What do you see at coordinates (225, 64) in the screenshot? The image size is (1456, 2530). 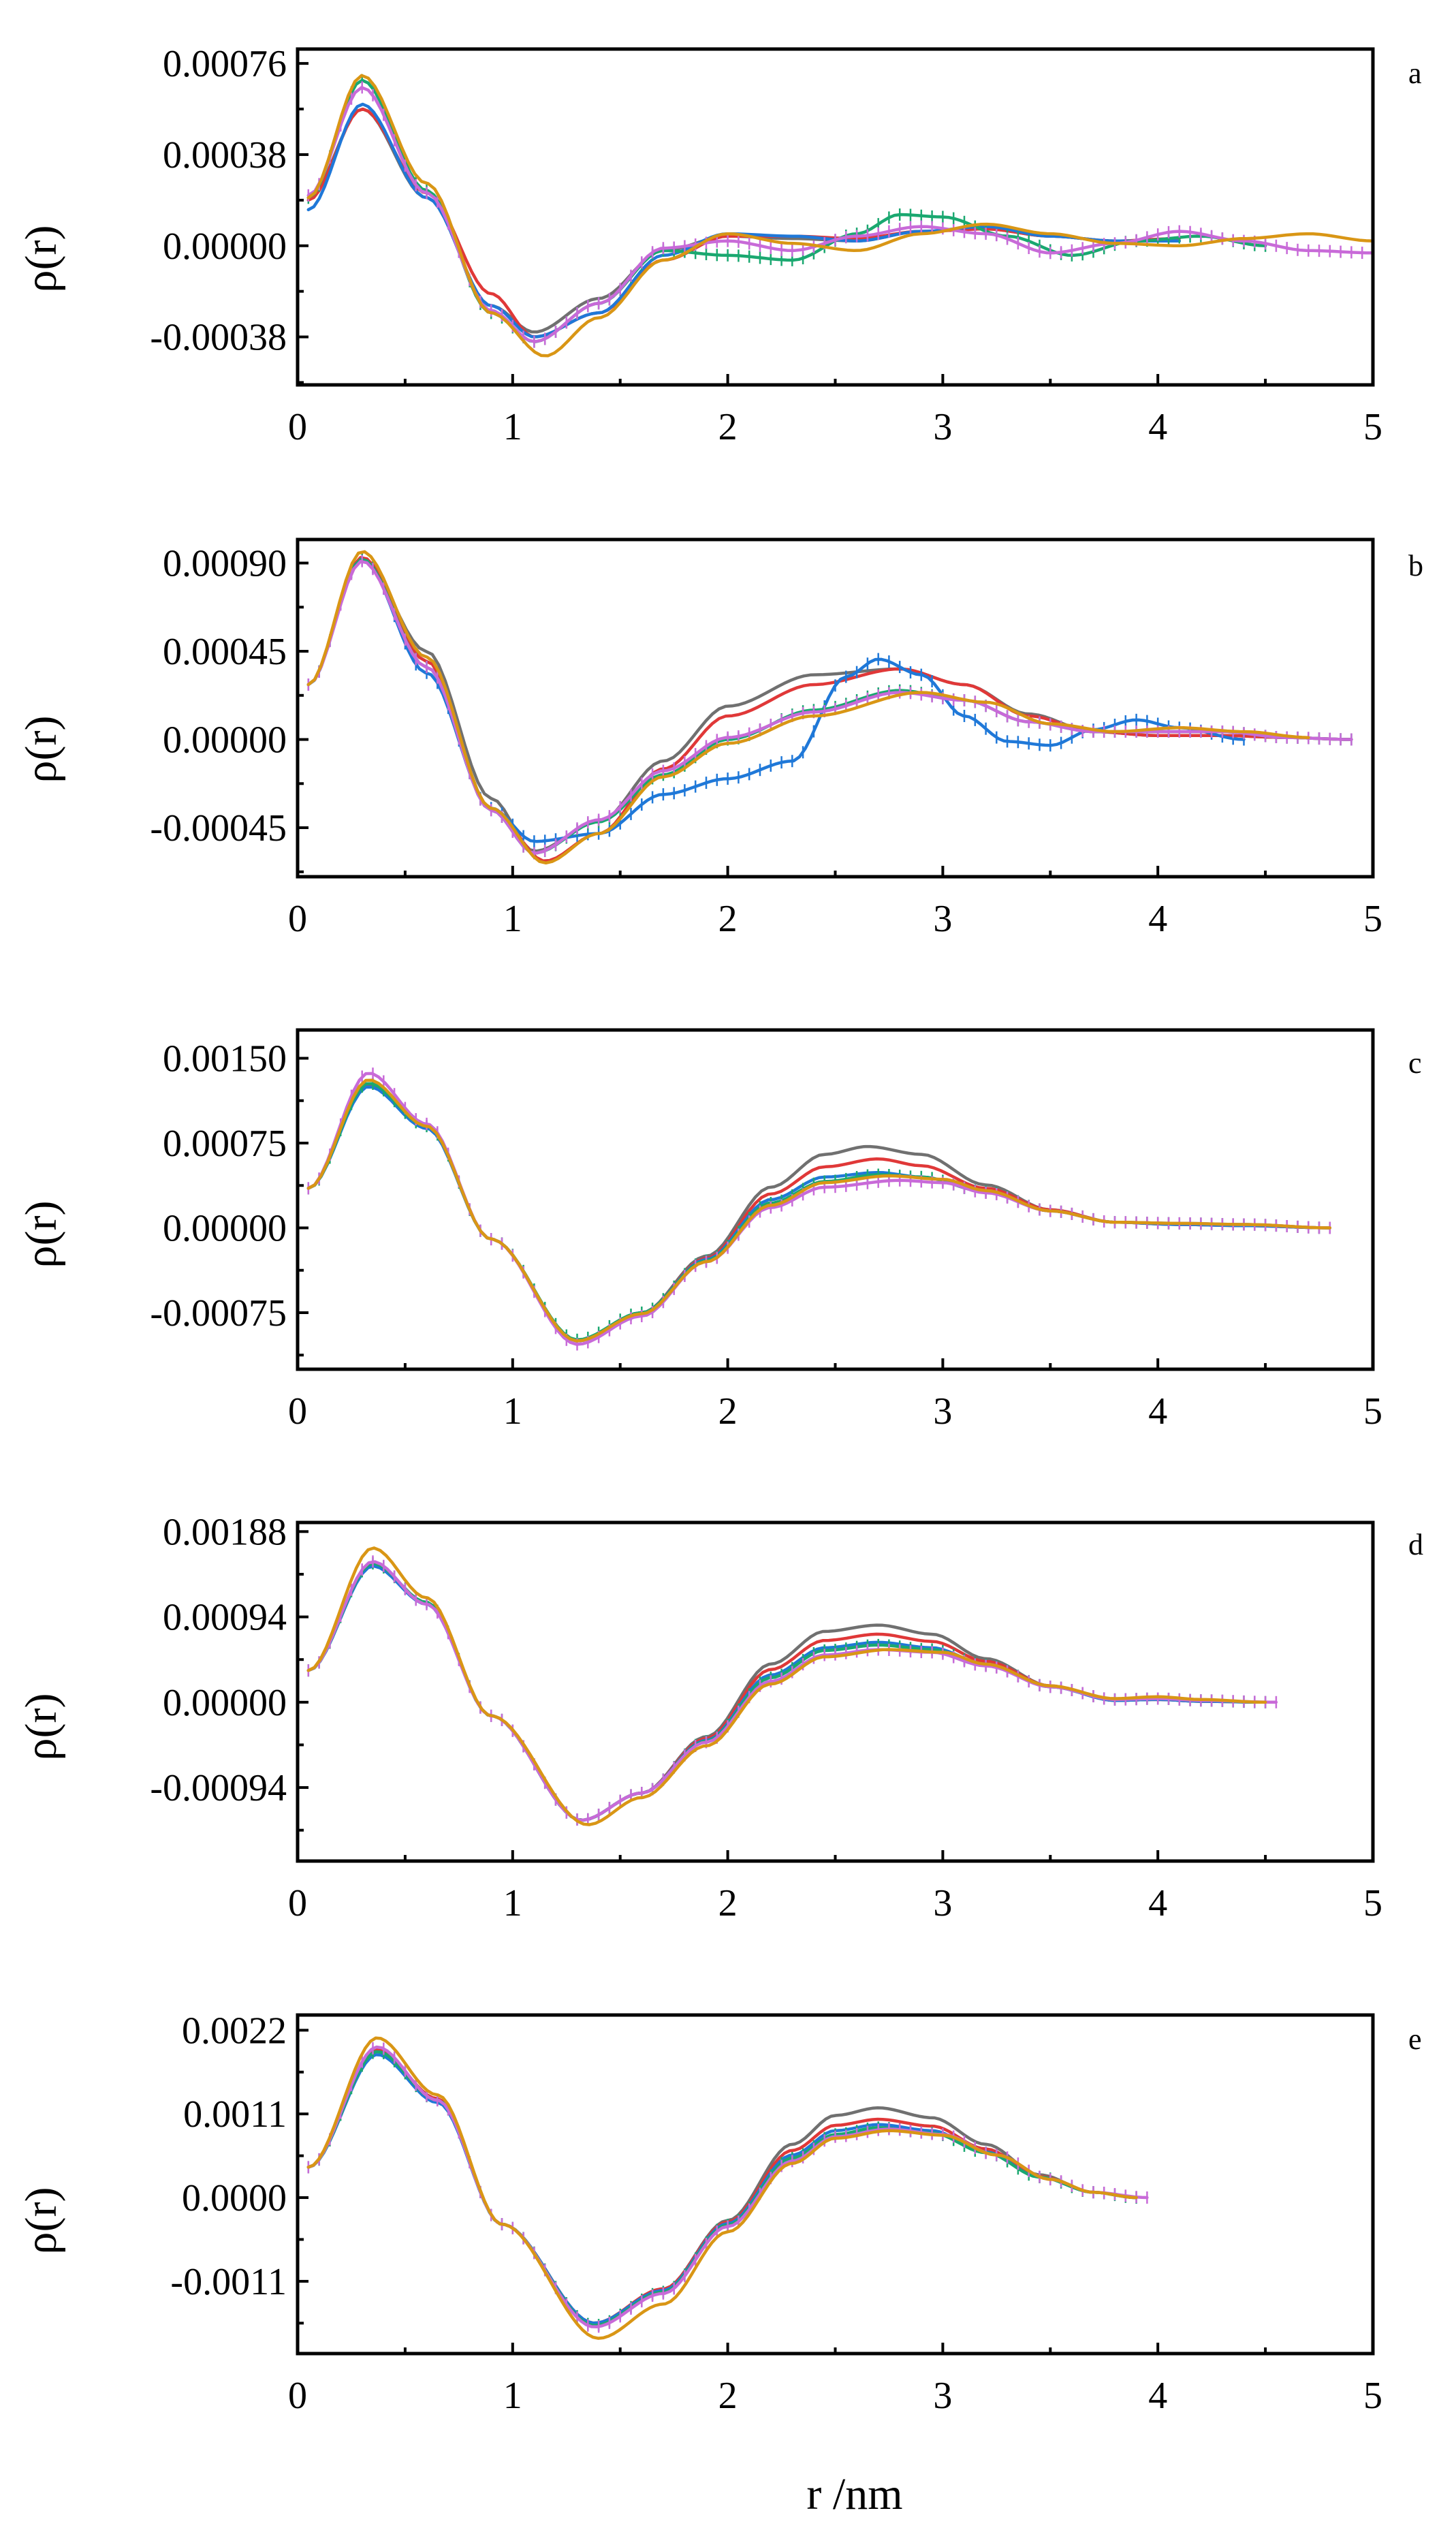 I see `y-tick-label: 0.00076` at bounding box center [225, 64].